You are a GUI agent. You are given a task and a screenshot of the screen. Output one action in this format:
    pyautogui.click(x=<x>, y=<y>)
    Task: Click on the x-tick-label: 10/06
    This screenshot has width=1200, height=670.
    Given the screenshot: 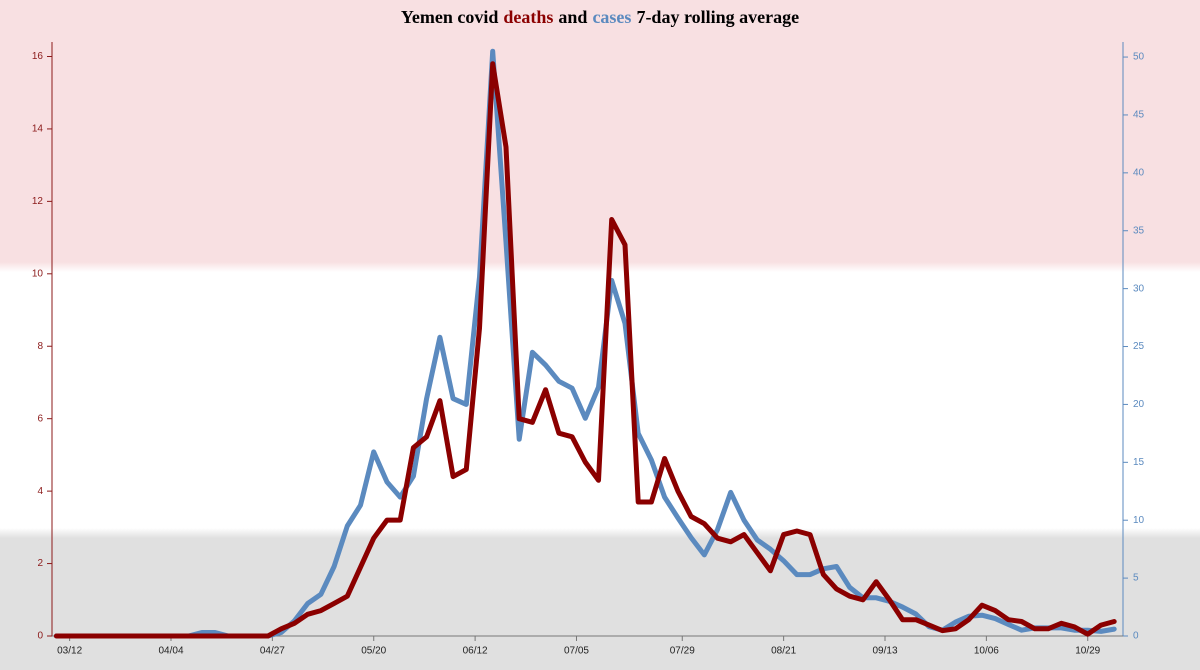 What is the action you would take?
    pyautogui.click(x=986, y=651)
    